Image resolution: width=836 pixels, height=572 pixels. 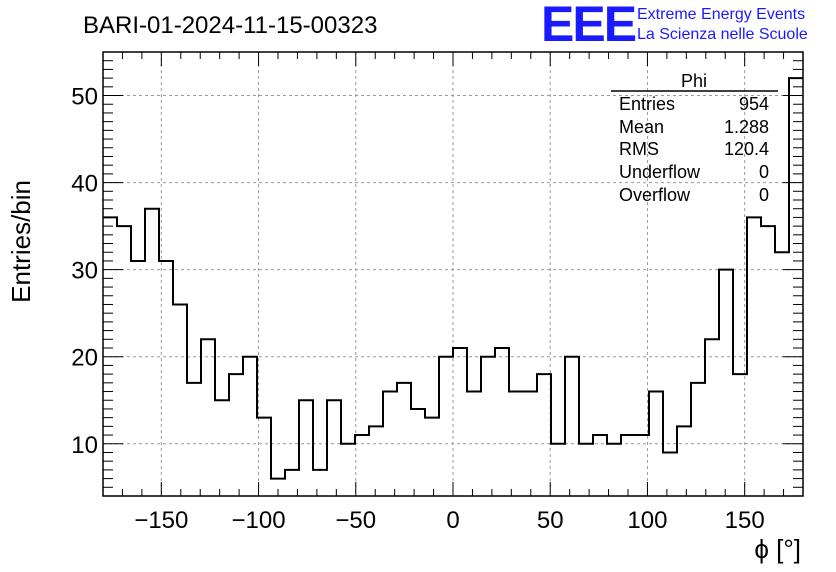 I want to click on stats-mean-value: 1.288, so click(x=746, y=127).